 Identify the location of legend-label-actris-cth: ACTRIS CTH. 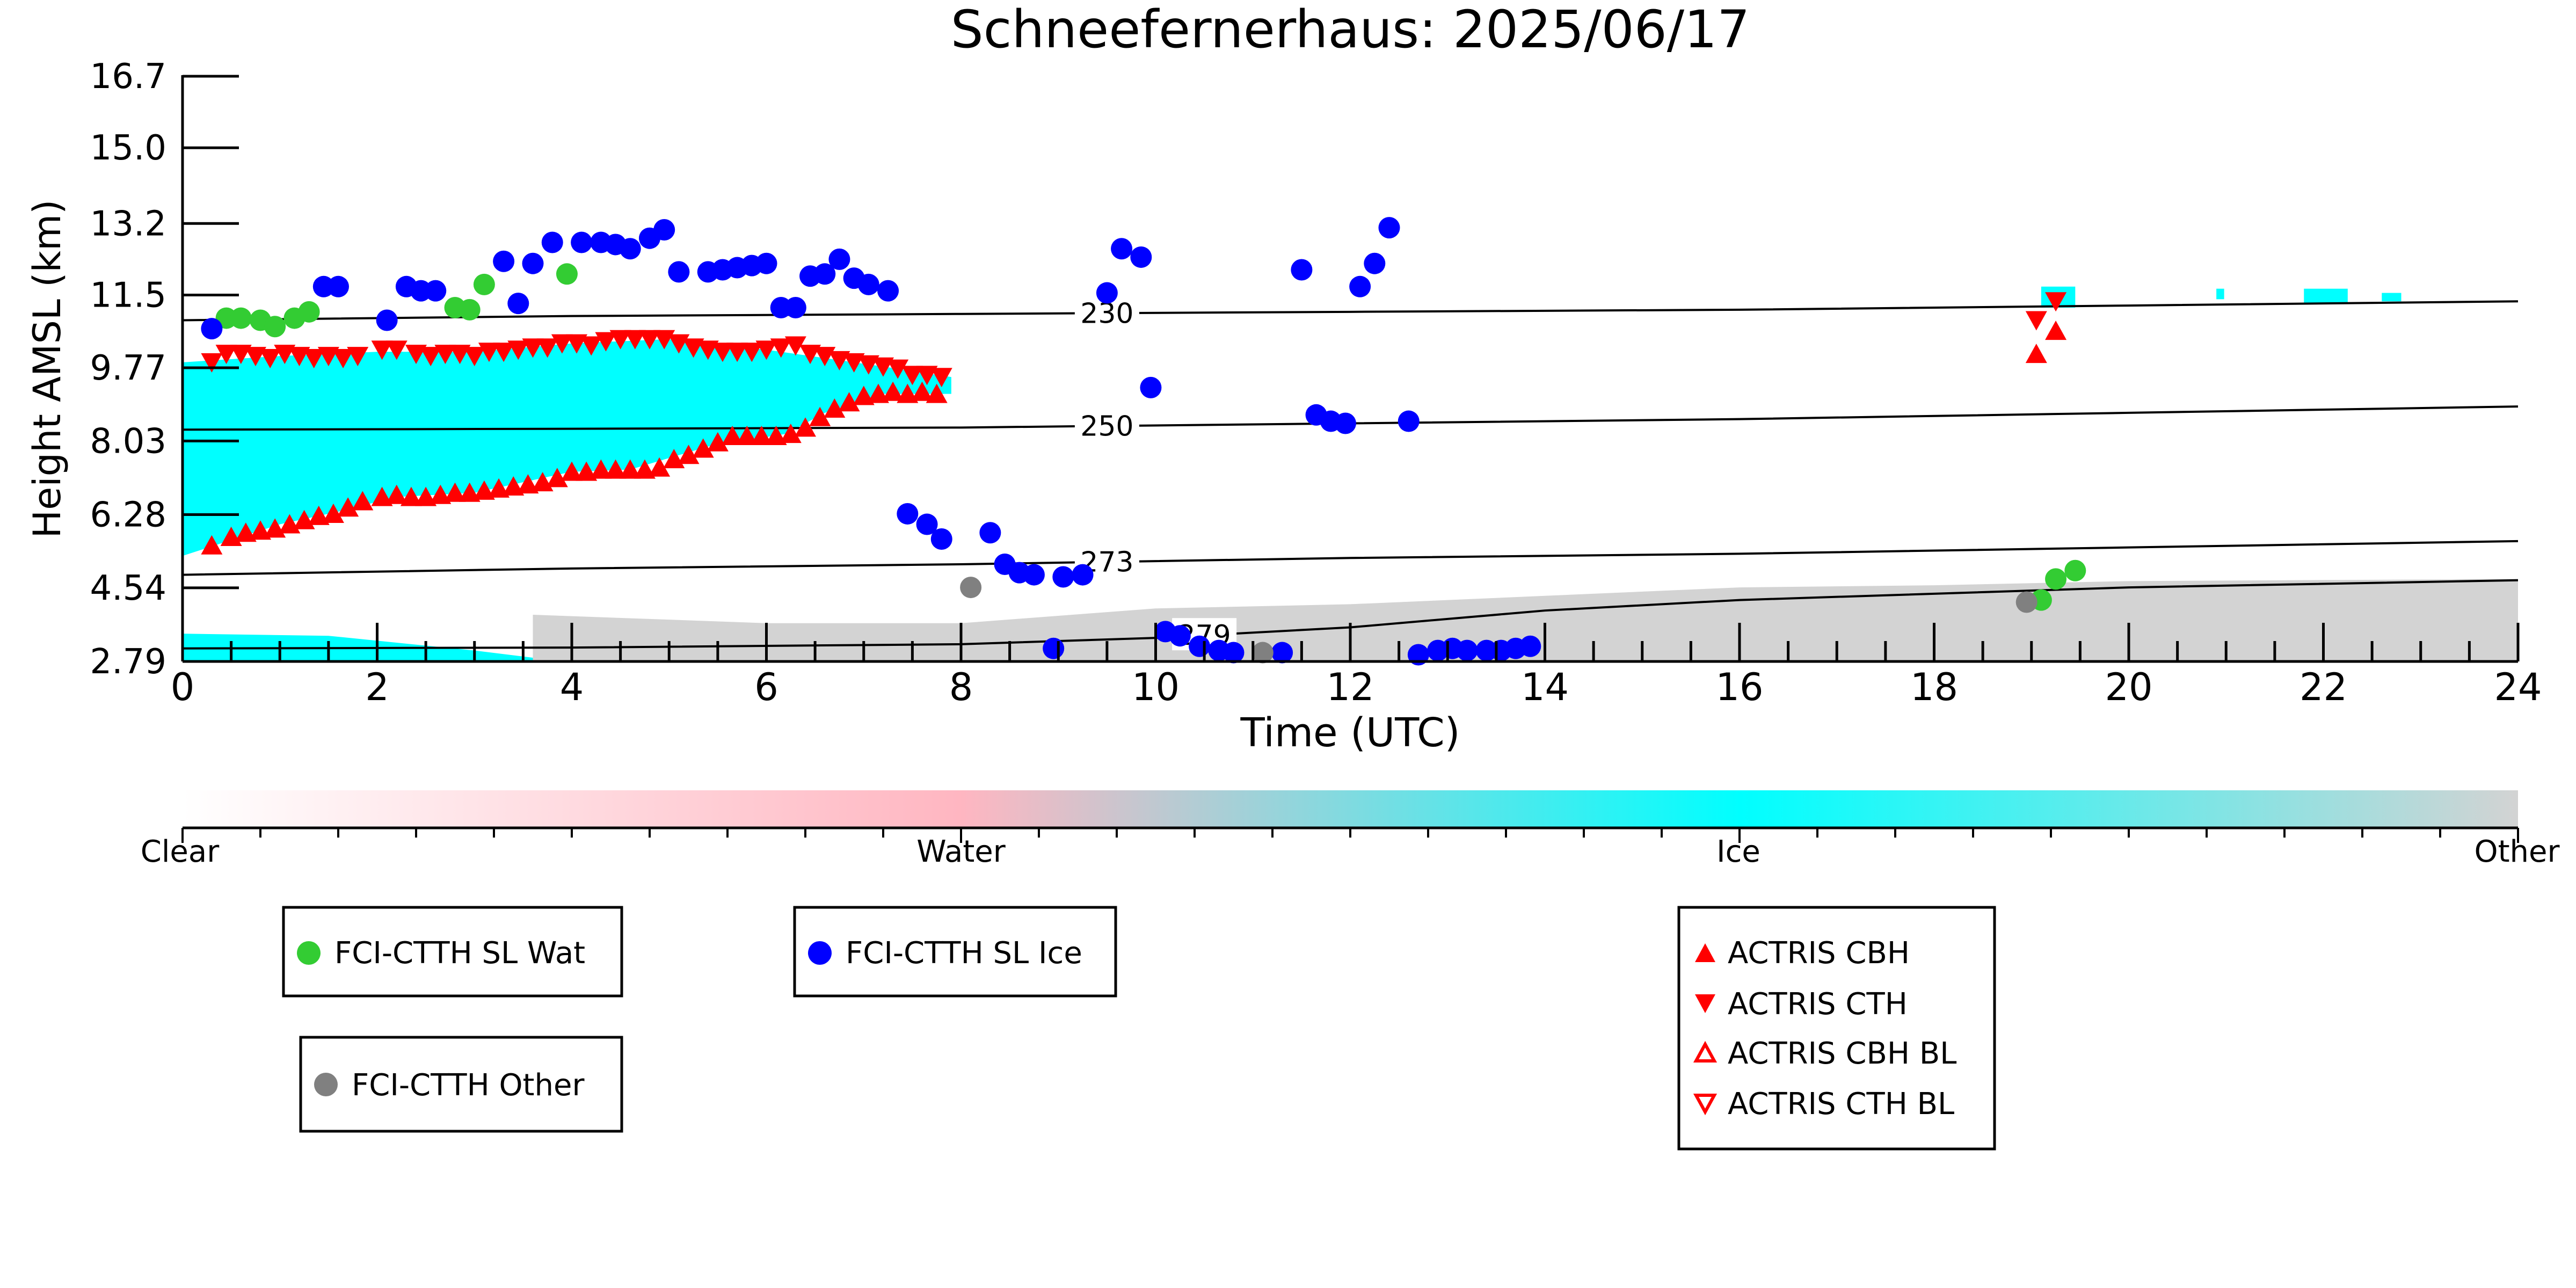
(1818, 1004).